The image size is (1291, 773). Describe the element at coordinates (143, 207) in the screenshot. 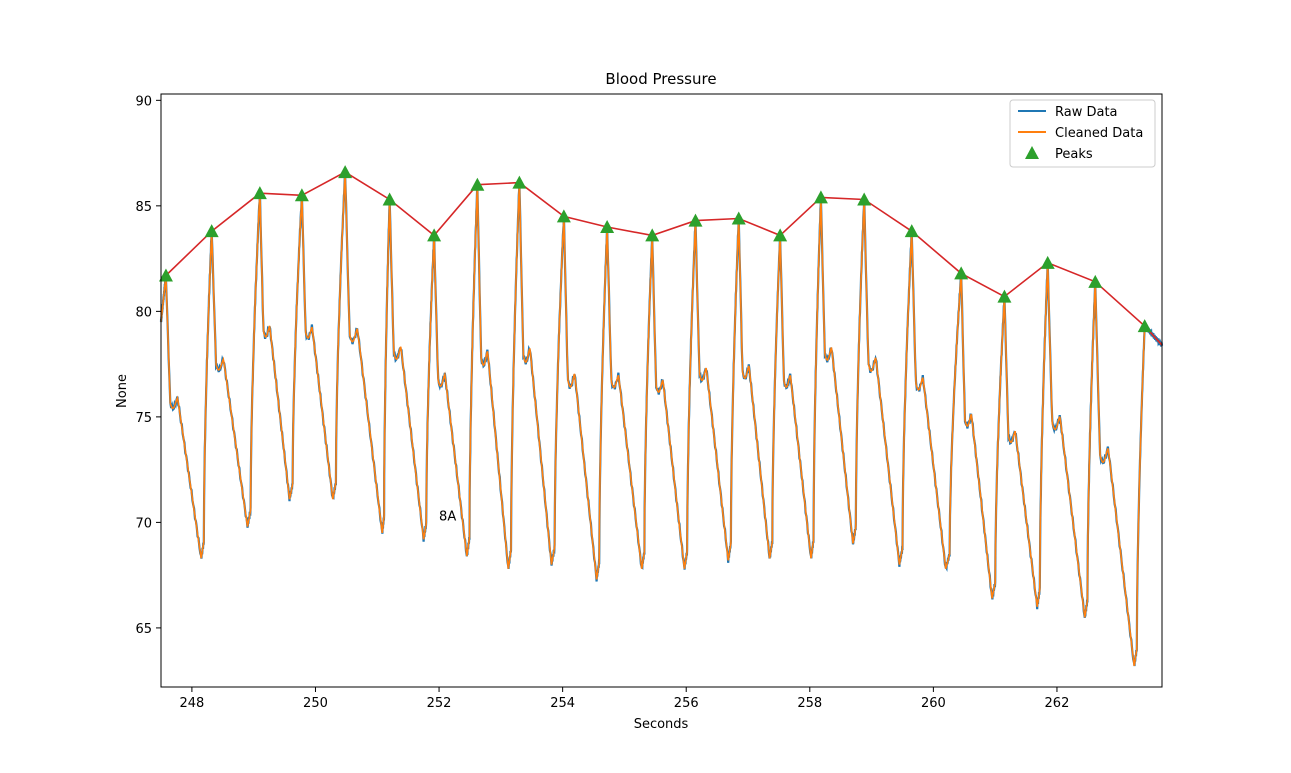

I see `y-tick-label: 85` at that location.